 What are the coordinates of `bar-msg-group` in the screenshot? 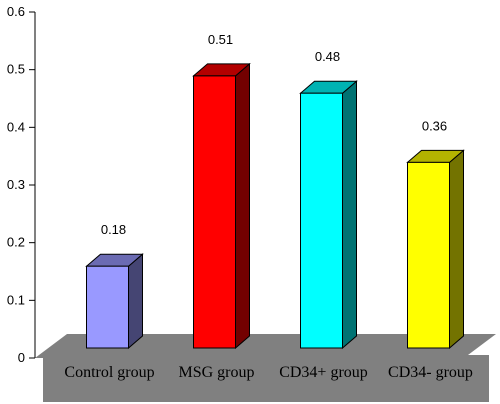 It's located at (221, 206).